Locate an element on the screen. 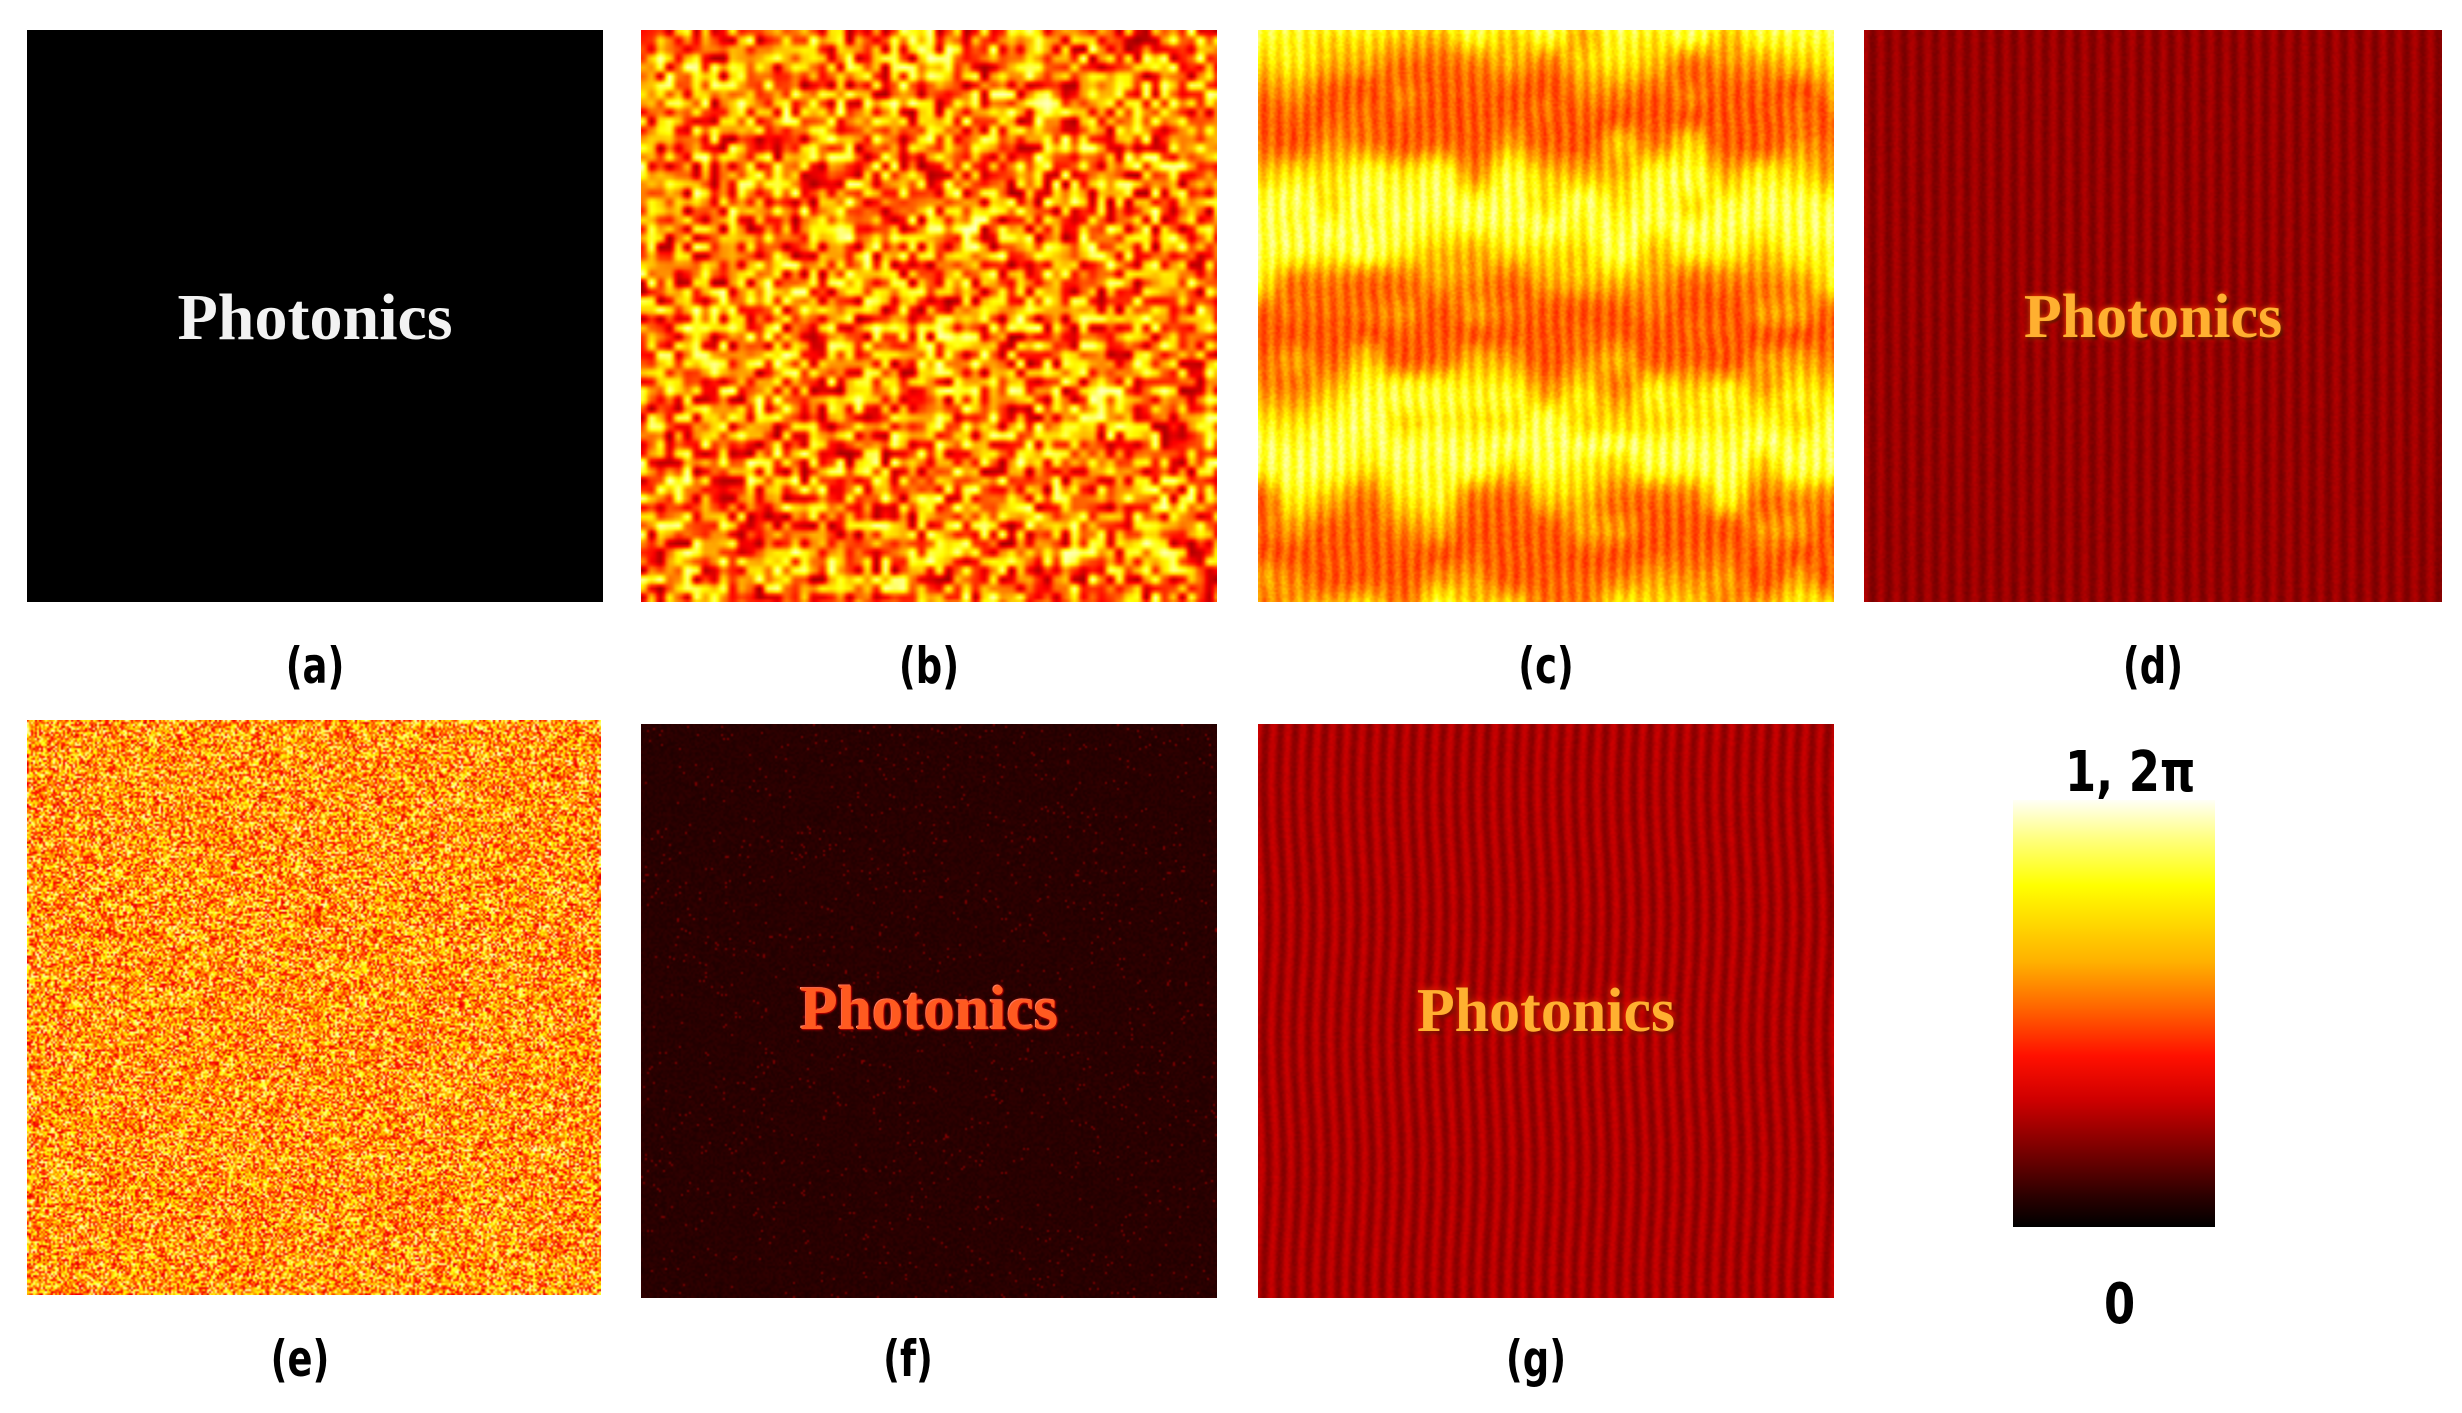  panel-d-caption: (d) is located at coordinates (2153, 666).